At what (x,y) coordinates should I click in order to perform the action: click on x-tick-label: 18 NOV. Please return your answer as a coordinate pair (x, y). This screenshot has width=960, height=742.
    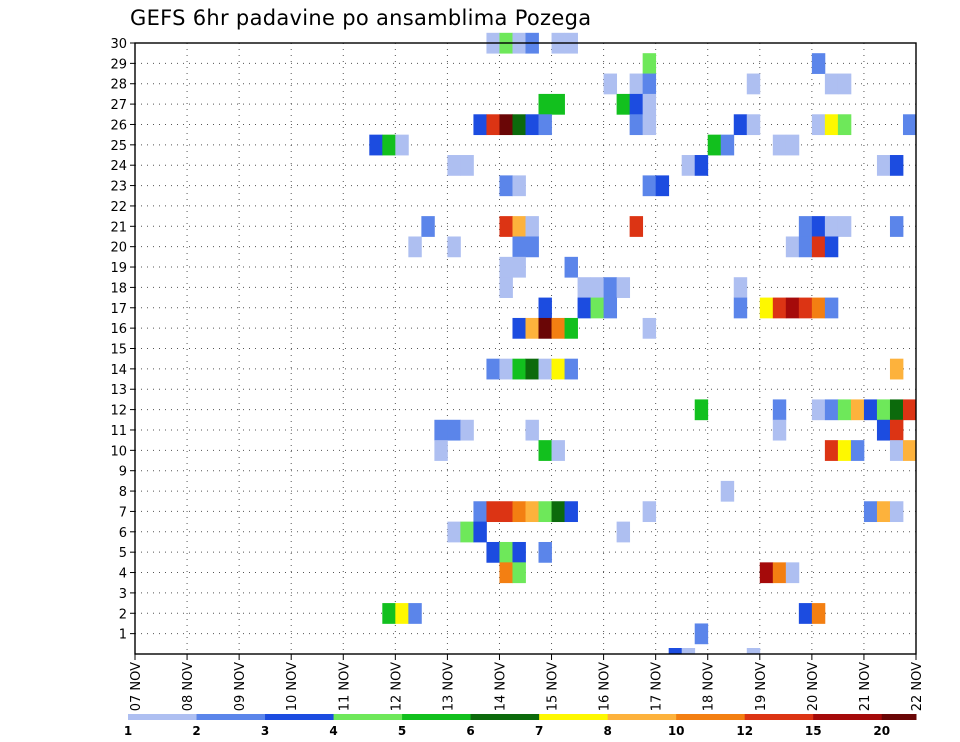
    Looking at the image, I should click on (709, 686).